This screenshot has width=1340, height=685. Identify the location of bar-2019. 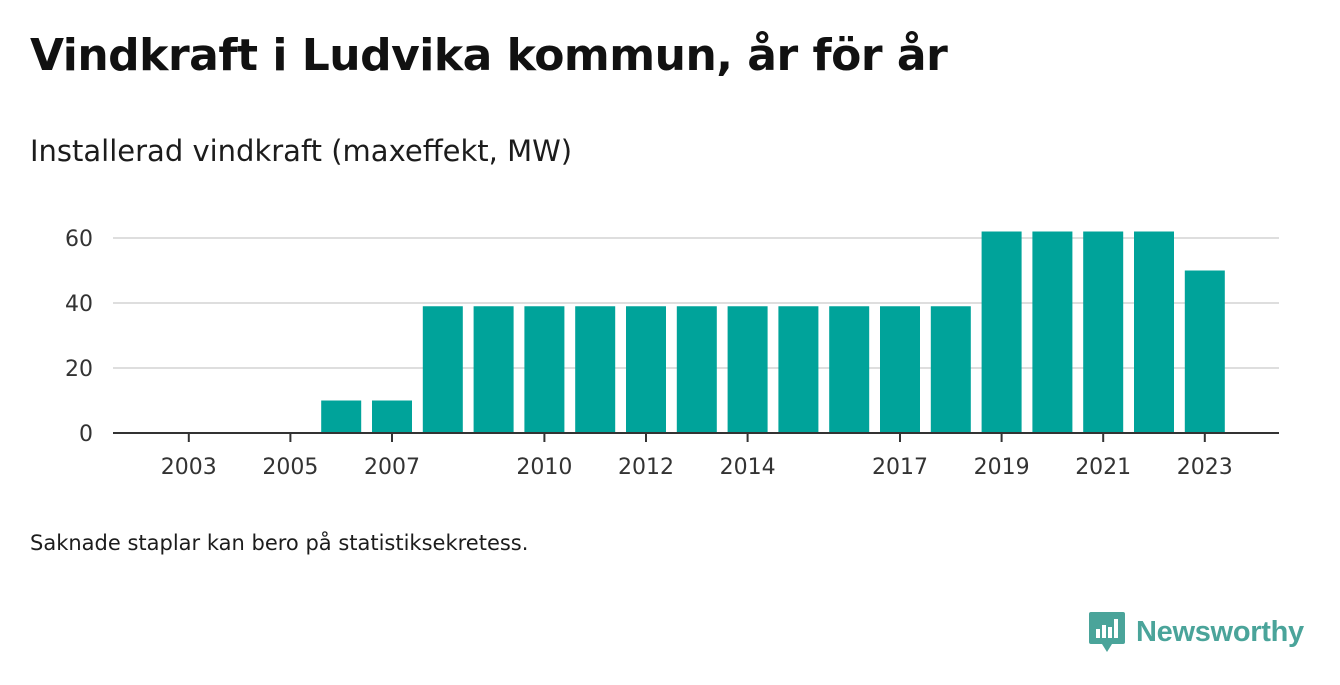
(1001, 332).